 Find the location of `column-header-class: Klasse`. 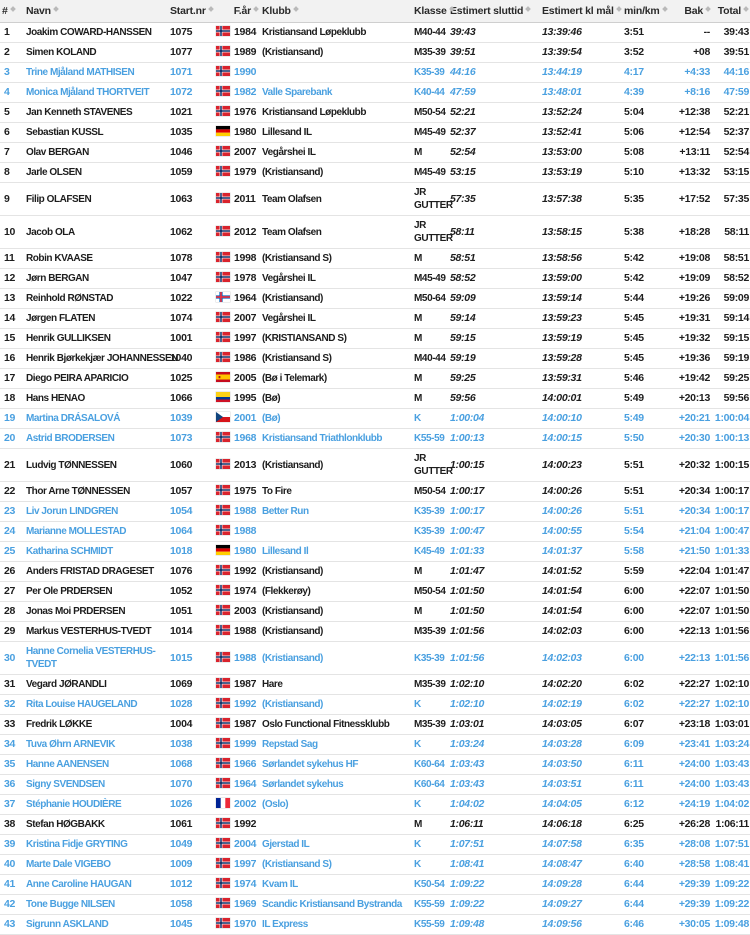

column-header-class: Klasse is located at coordinates (433, 11).